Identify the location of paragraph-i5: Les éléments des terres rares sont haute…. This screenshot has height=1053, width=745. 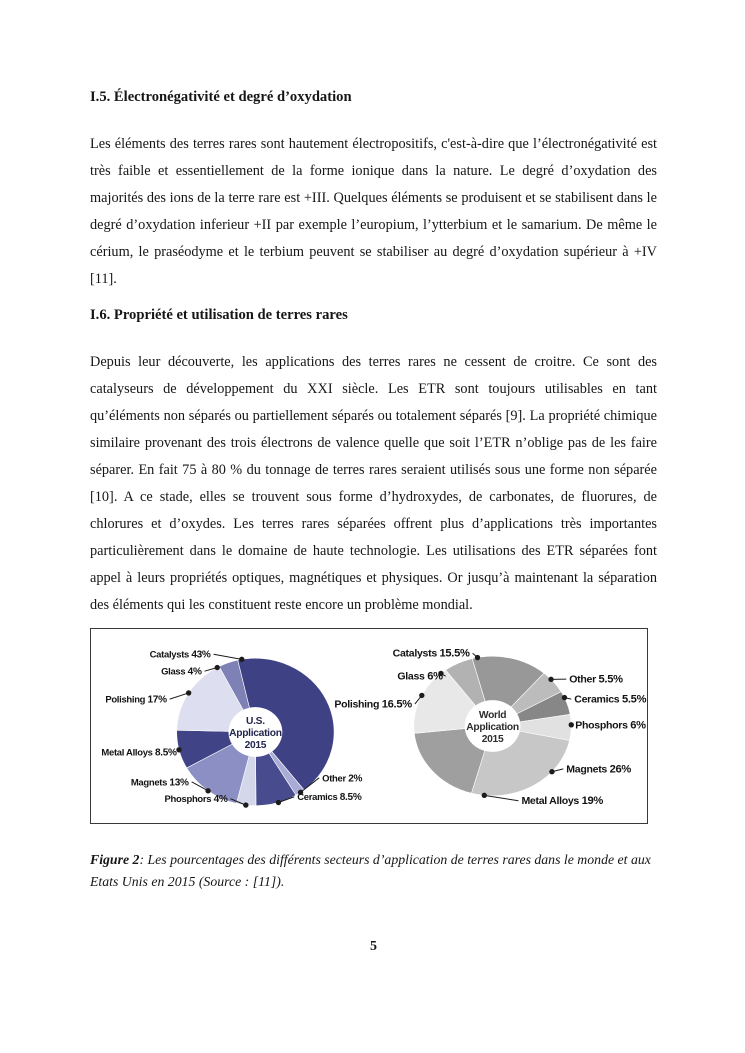
(373, 211).